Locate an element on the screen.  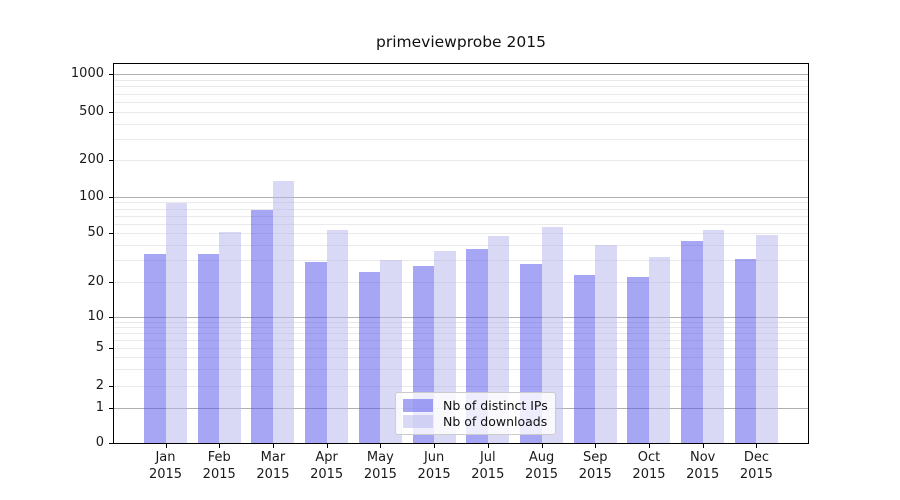
y-tick-label: 1000 is located at coordinates (87, 73).